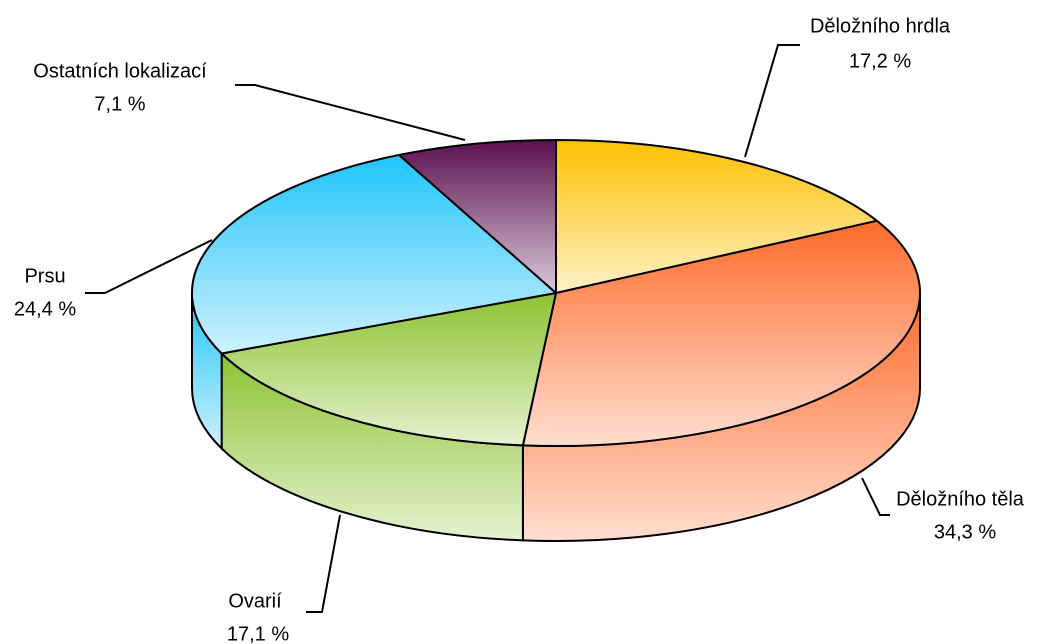  Describe the element at coordinates (45, 309) in the screenshot. I see `slice-value: 24,4 %` at that location.